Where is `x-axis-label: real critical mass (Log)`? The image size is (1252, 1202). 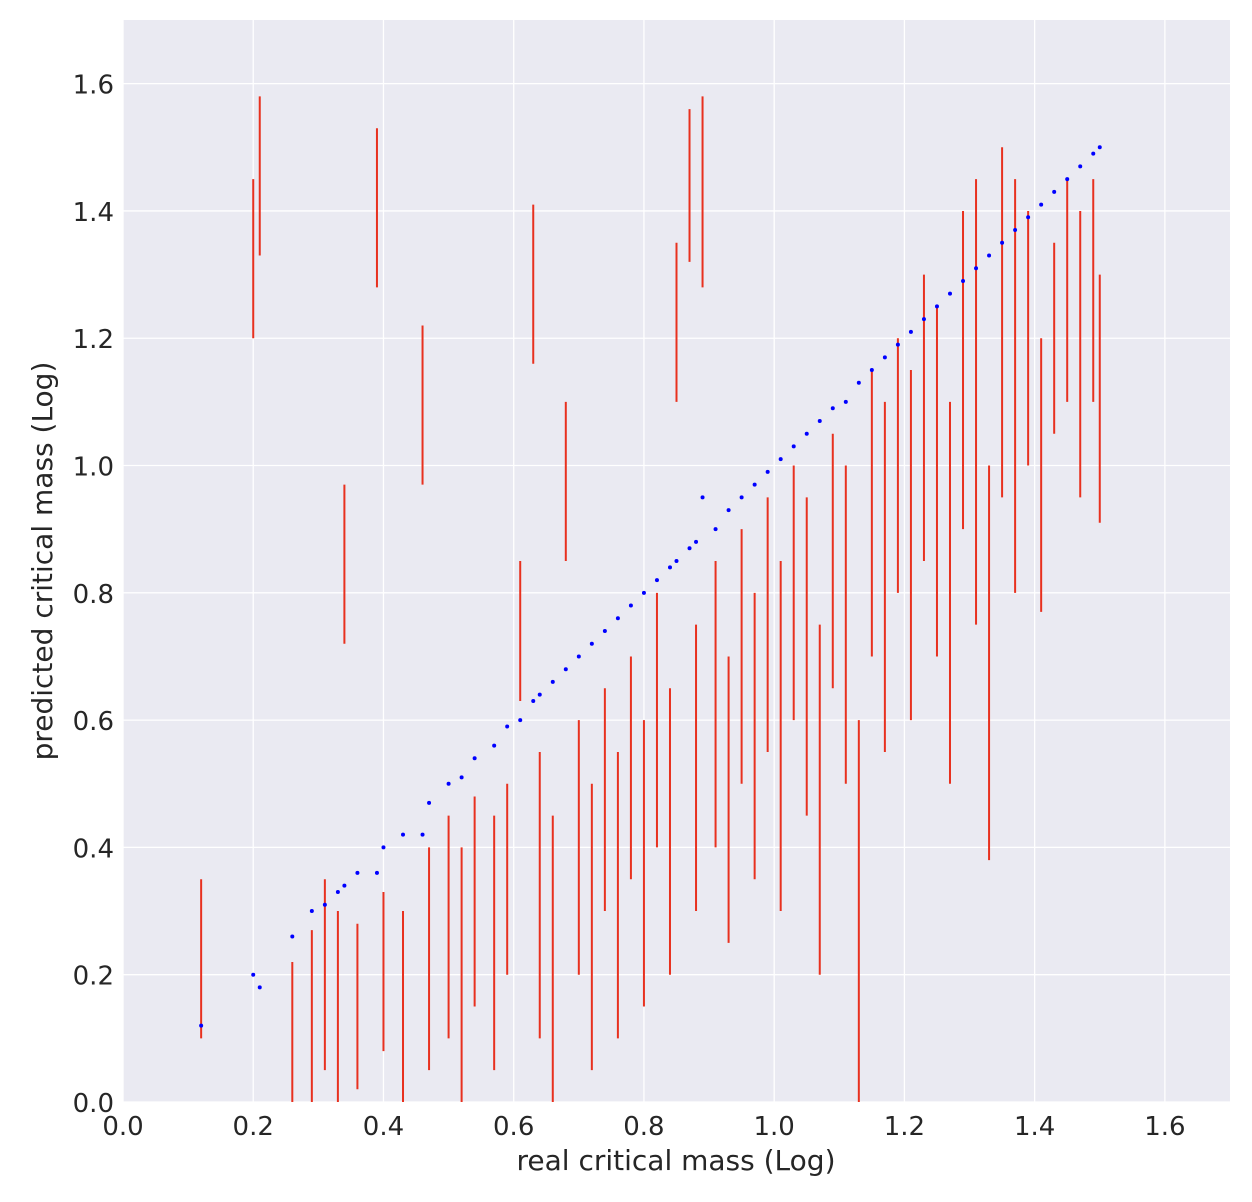
x-axis-label: real critical mass (Log) is located at coordinates (675, 1160).